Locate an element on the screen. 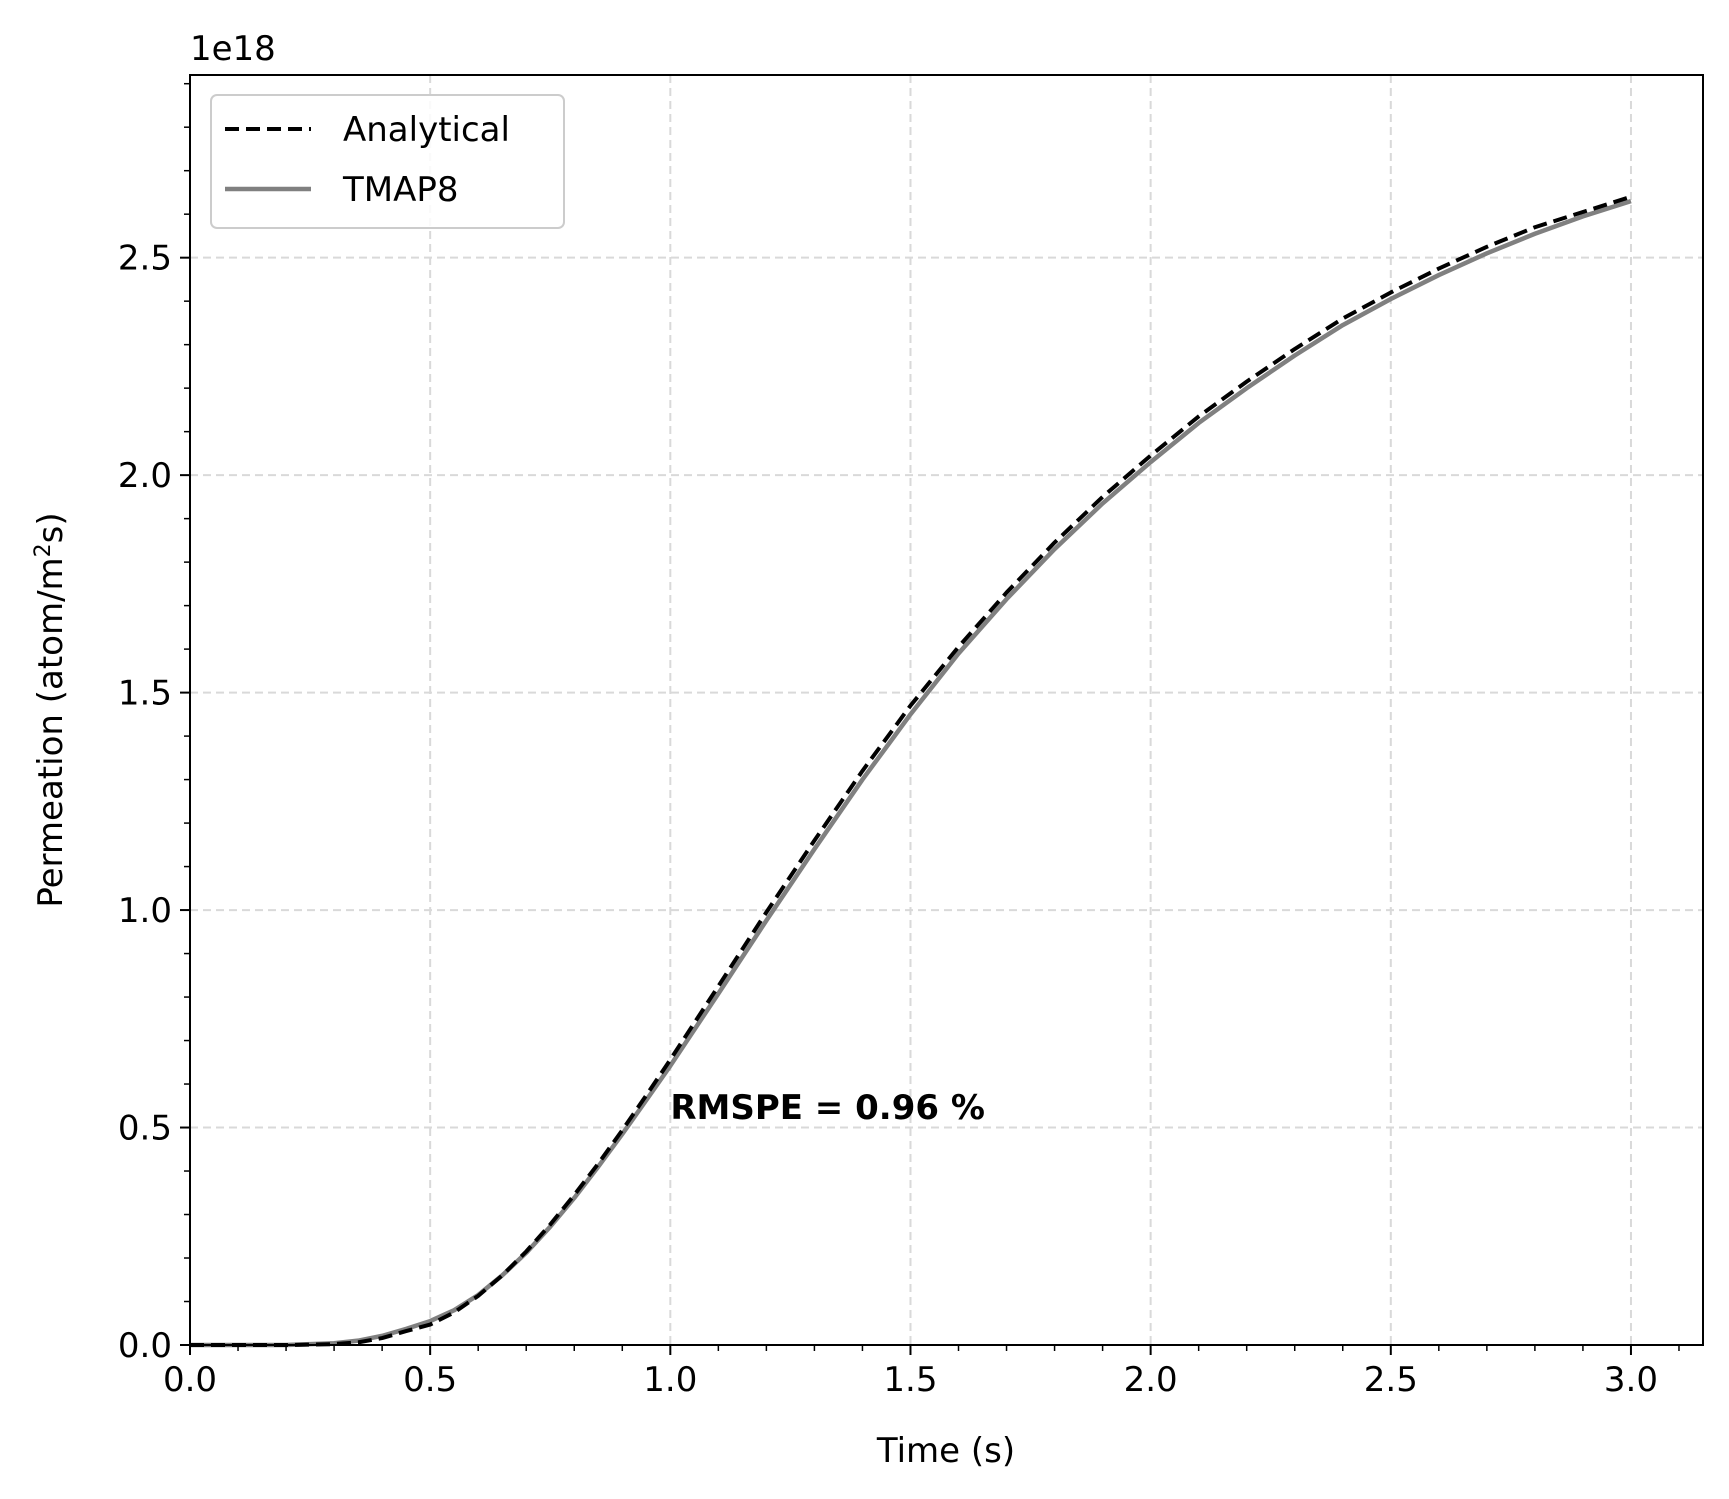 This screenshot has width=1729, height=1499. rmspe-annotation: RMSPE = 0.96 % is located at coordinates (827, 1108).